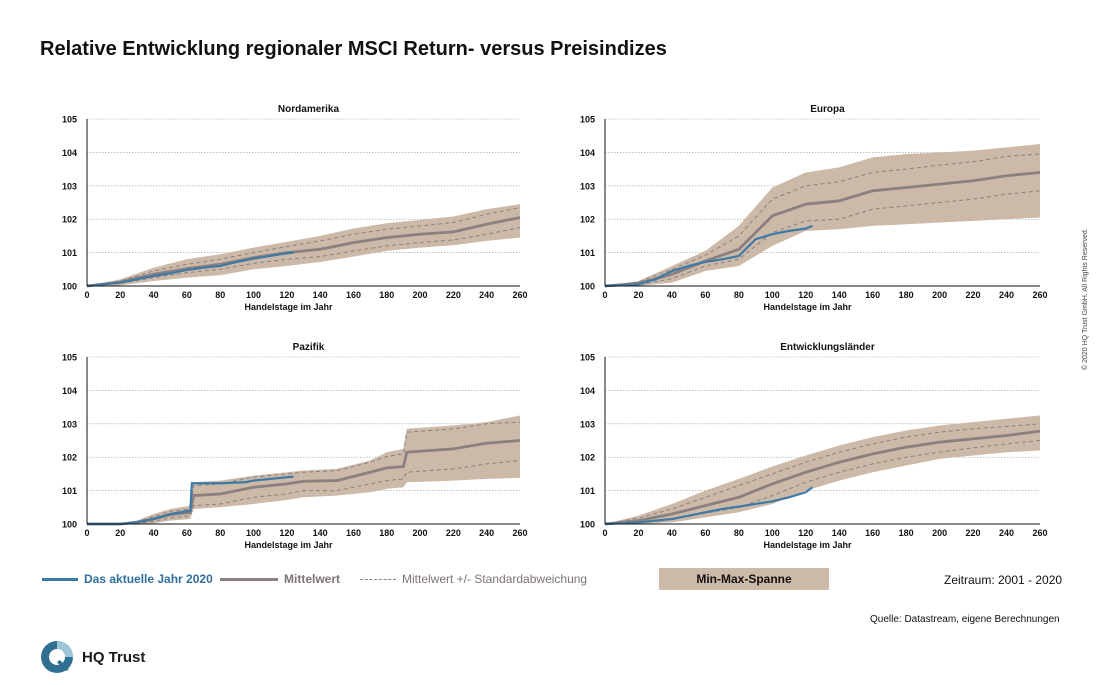 Image resolution: width=1102 pixels, height=685 pixels. What do you see at coordinates (304, 492) in the screenshot?
I see `std-line-pazifik` at bounding box center [304, 492].